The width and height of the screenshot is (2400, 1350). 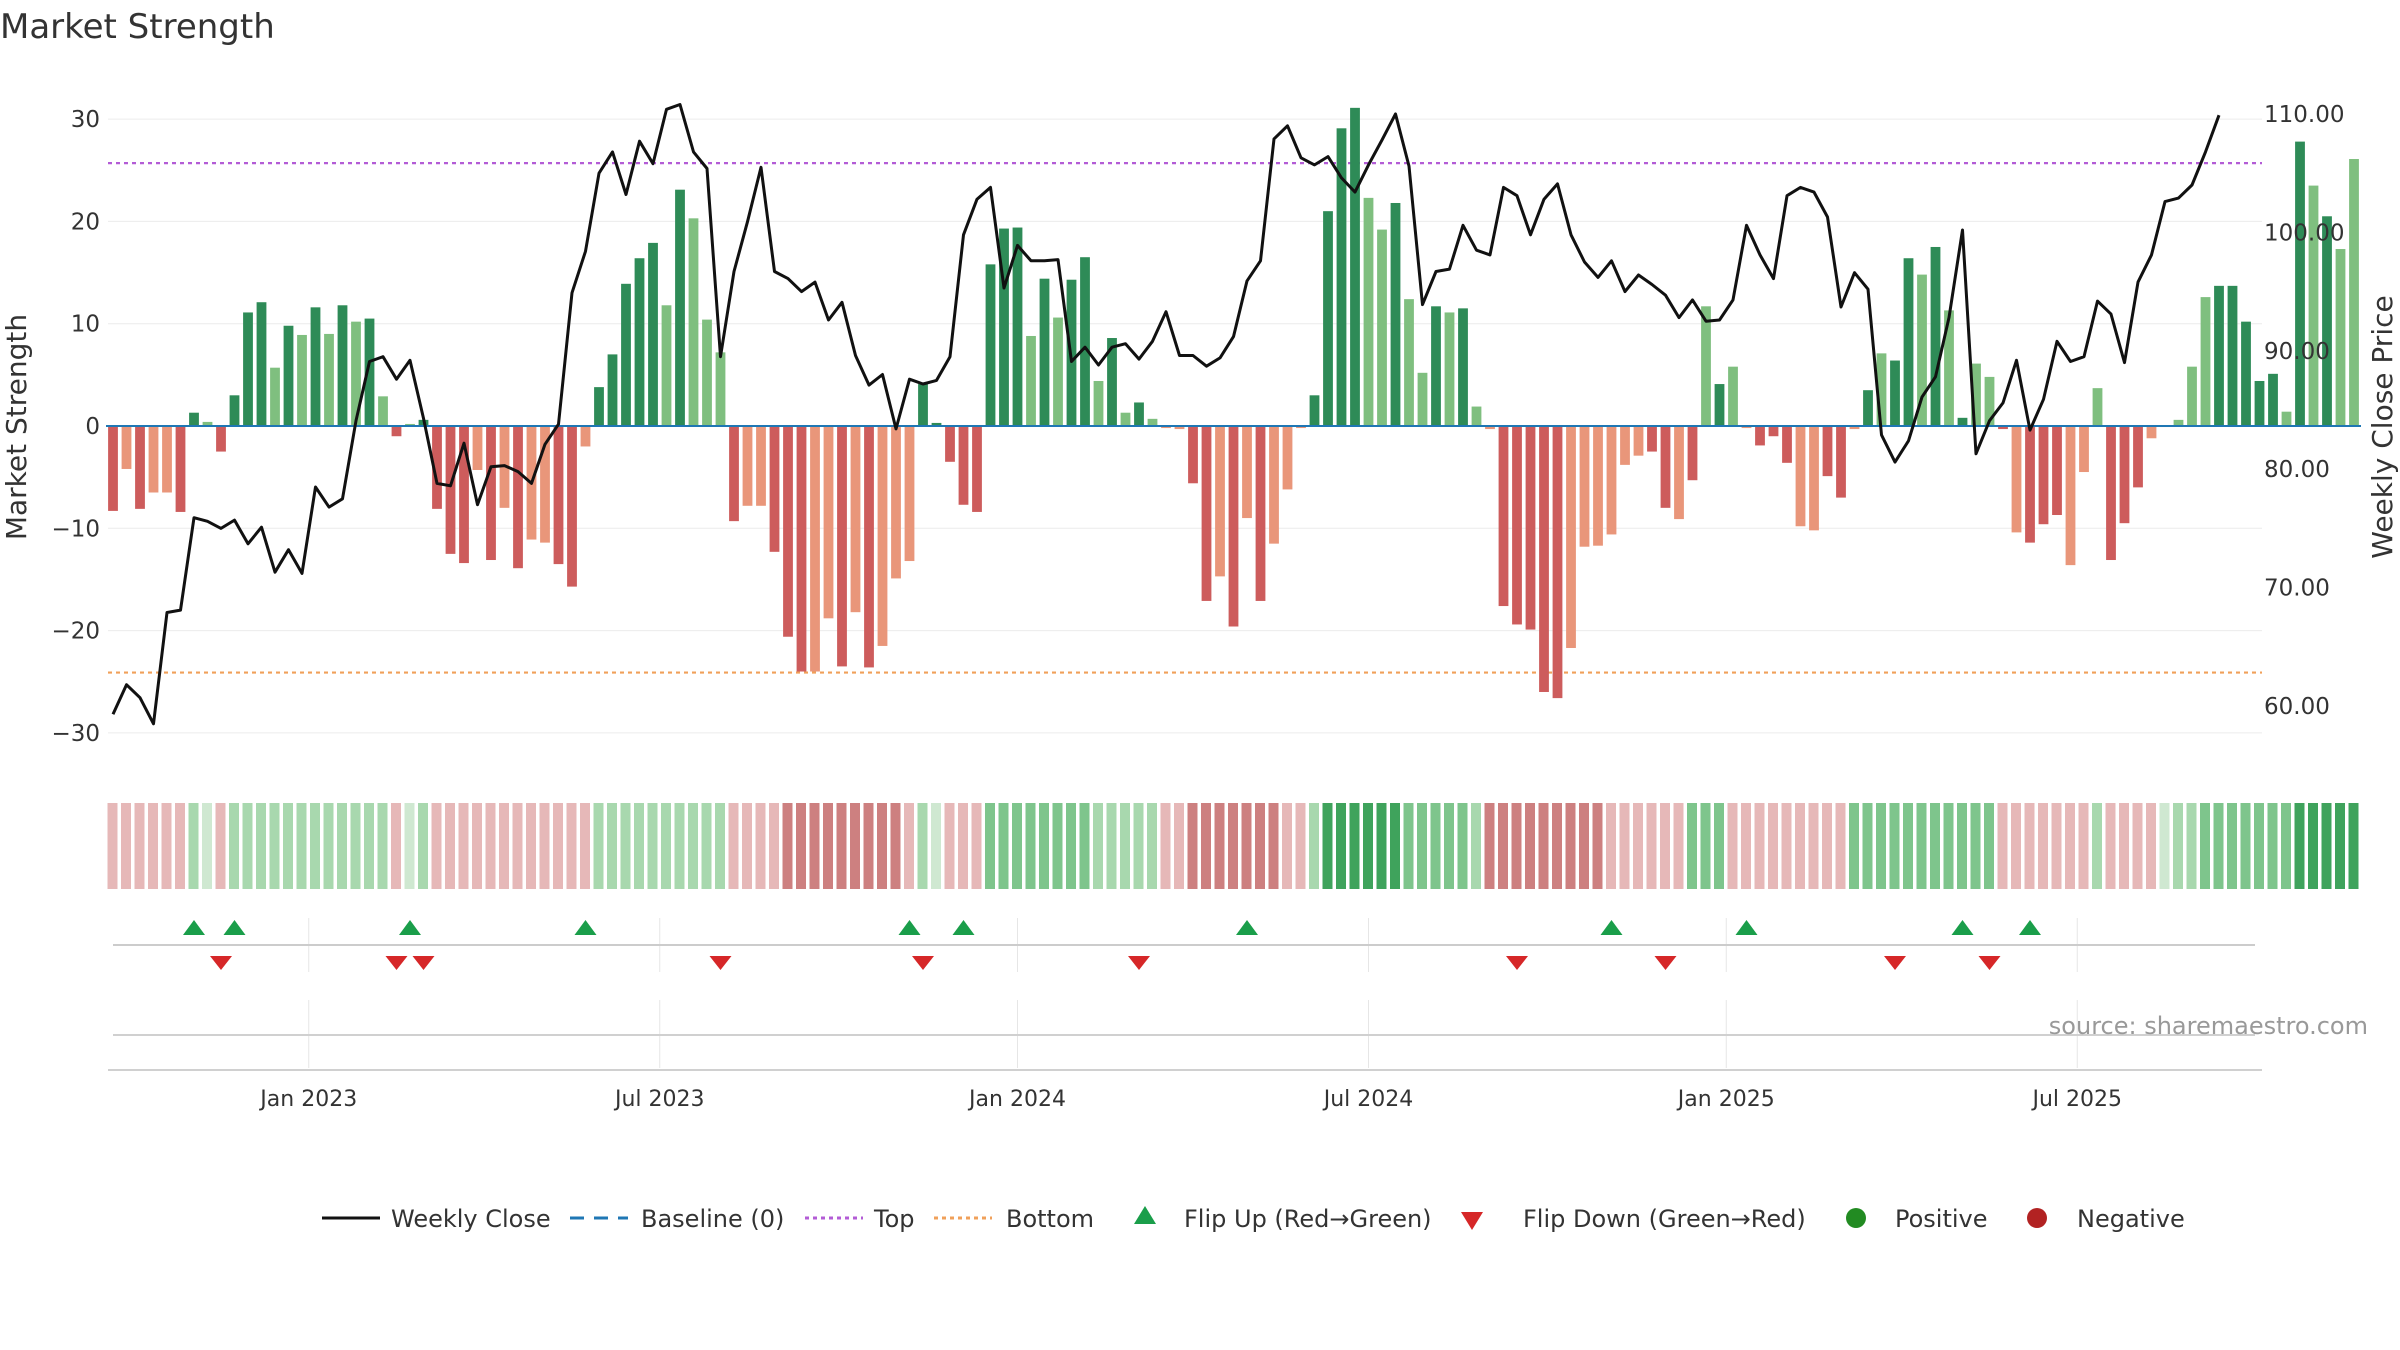 I want to click on trend-strip, so click(x=1233, y=846).